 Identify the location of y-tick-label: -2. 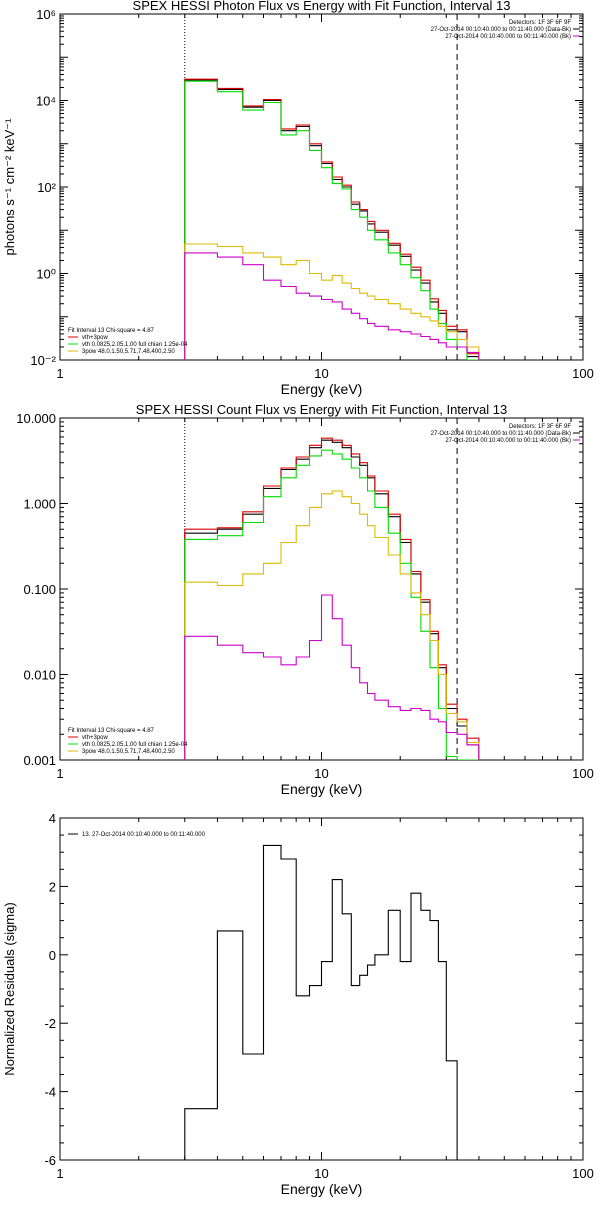
(50, 1023).